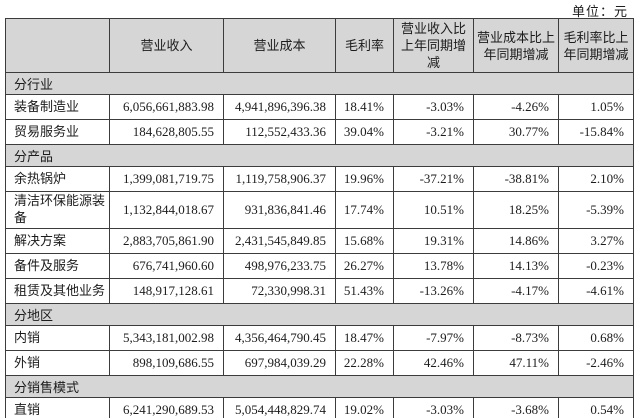  I want to click on value-cell: 18.41%, so click(364, 107).